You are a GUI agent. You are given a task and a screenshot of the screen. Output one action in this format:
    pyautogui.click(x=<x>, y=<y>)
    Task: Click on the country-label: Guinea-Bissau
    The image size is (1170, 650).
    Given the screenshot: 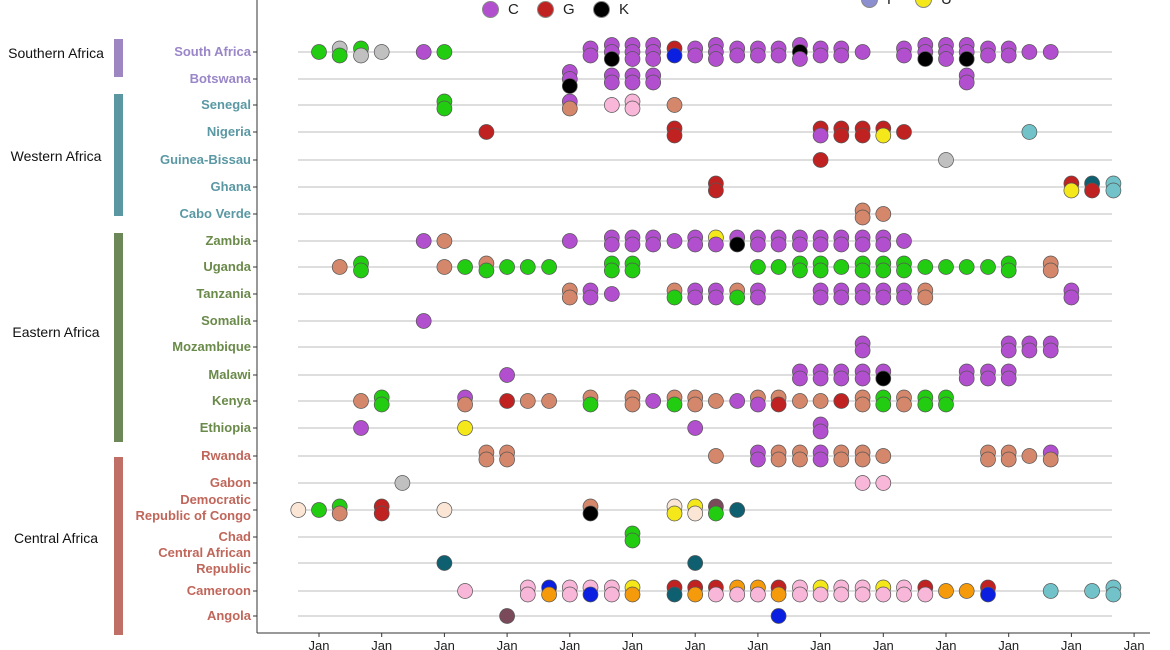 What is the action you would take?
    pyautogui.click(x=205, y=159)
    